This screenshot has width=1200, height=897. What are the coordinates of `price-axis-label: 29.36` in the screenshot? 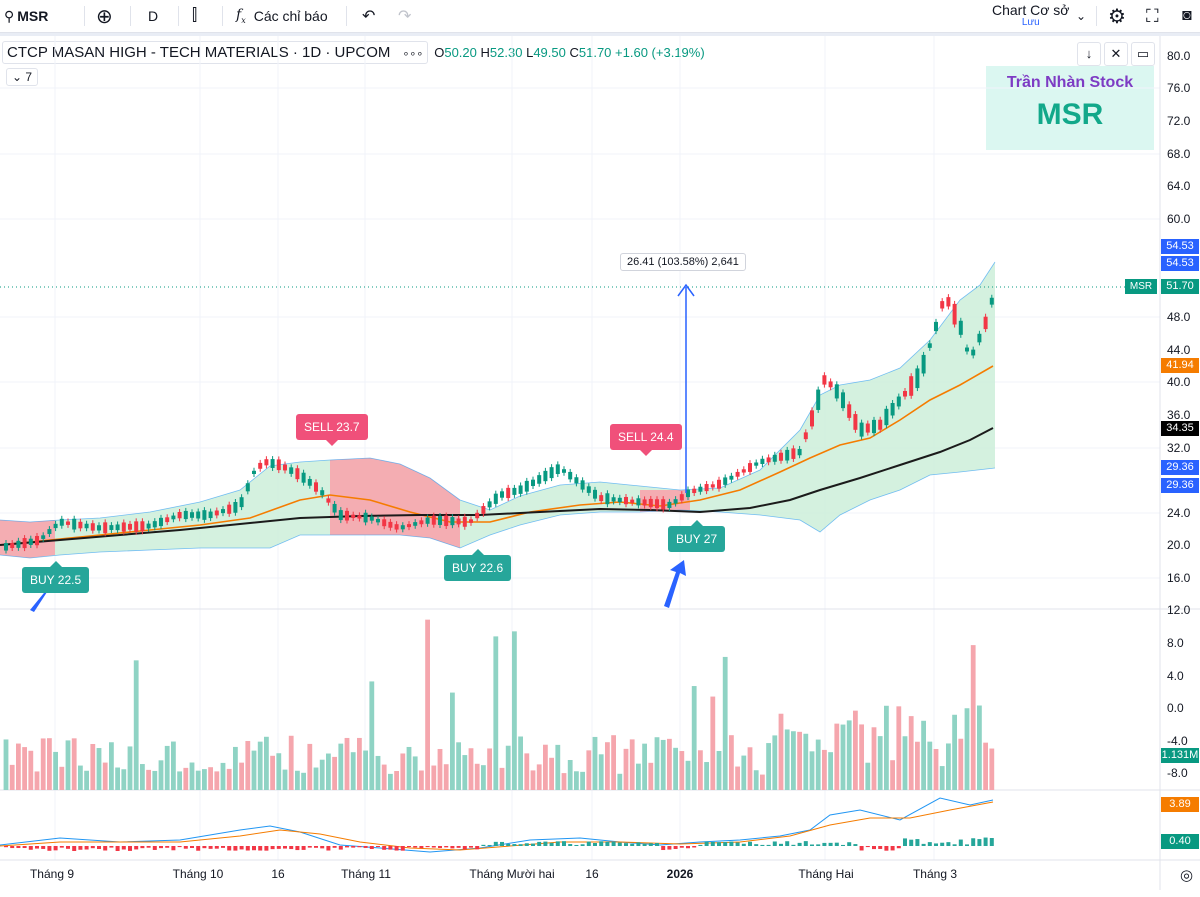 It's located at (1180, 467).